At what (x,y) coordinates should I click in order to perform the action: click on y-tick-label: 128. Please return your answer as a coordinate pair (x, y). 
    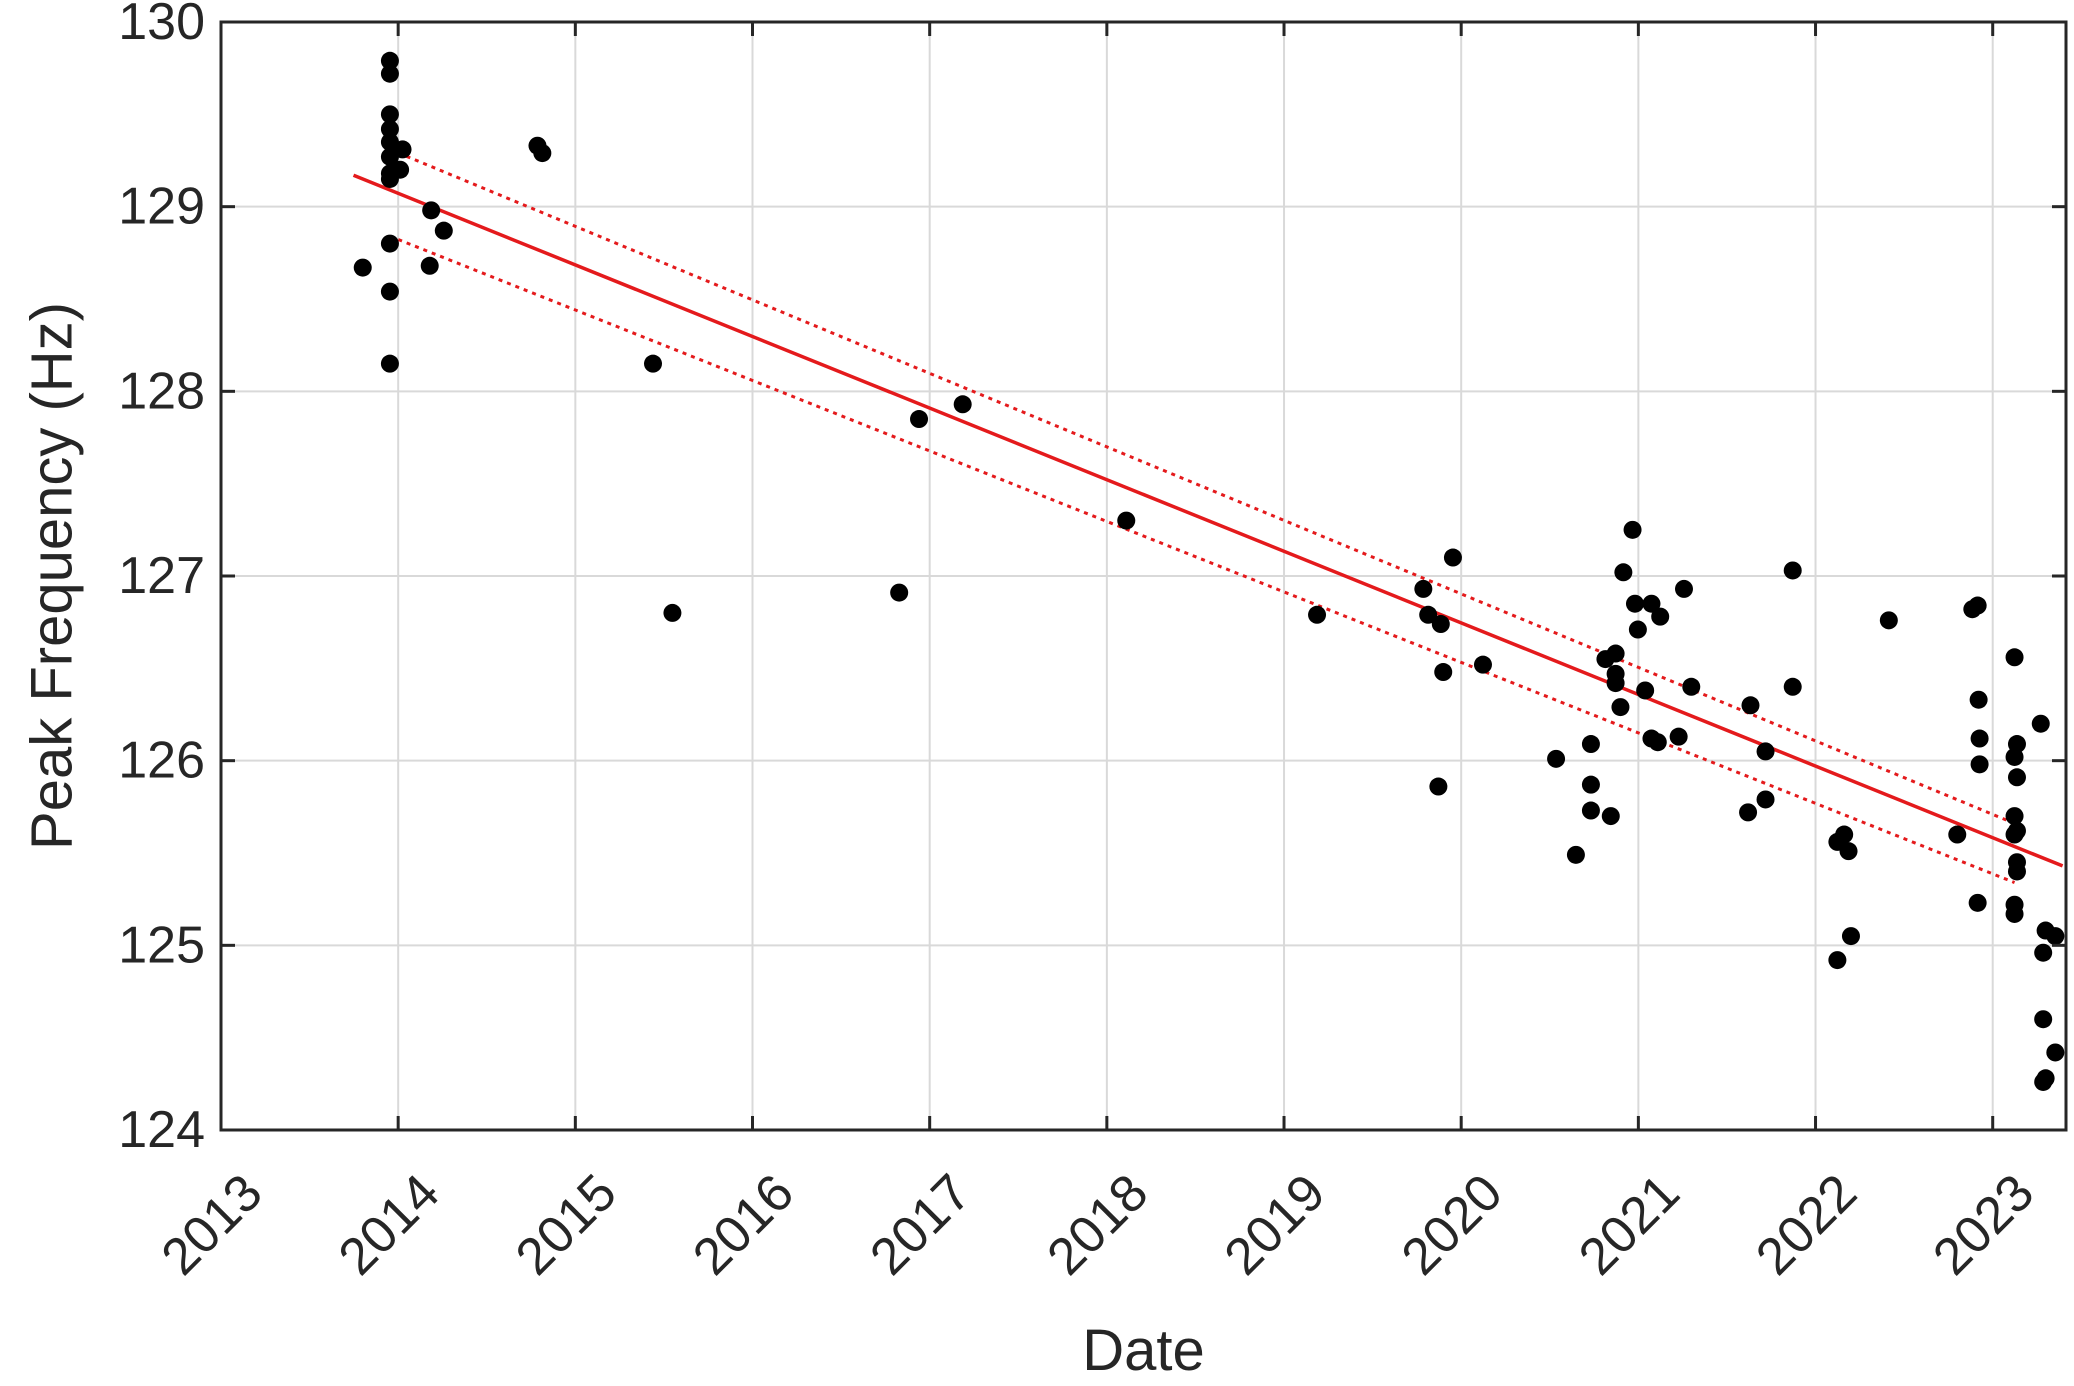
    Looking at the image, I should click on (161, 391).